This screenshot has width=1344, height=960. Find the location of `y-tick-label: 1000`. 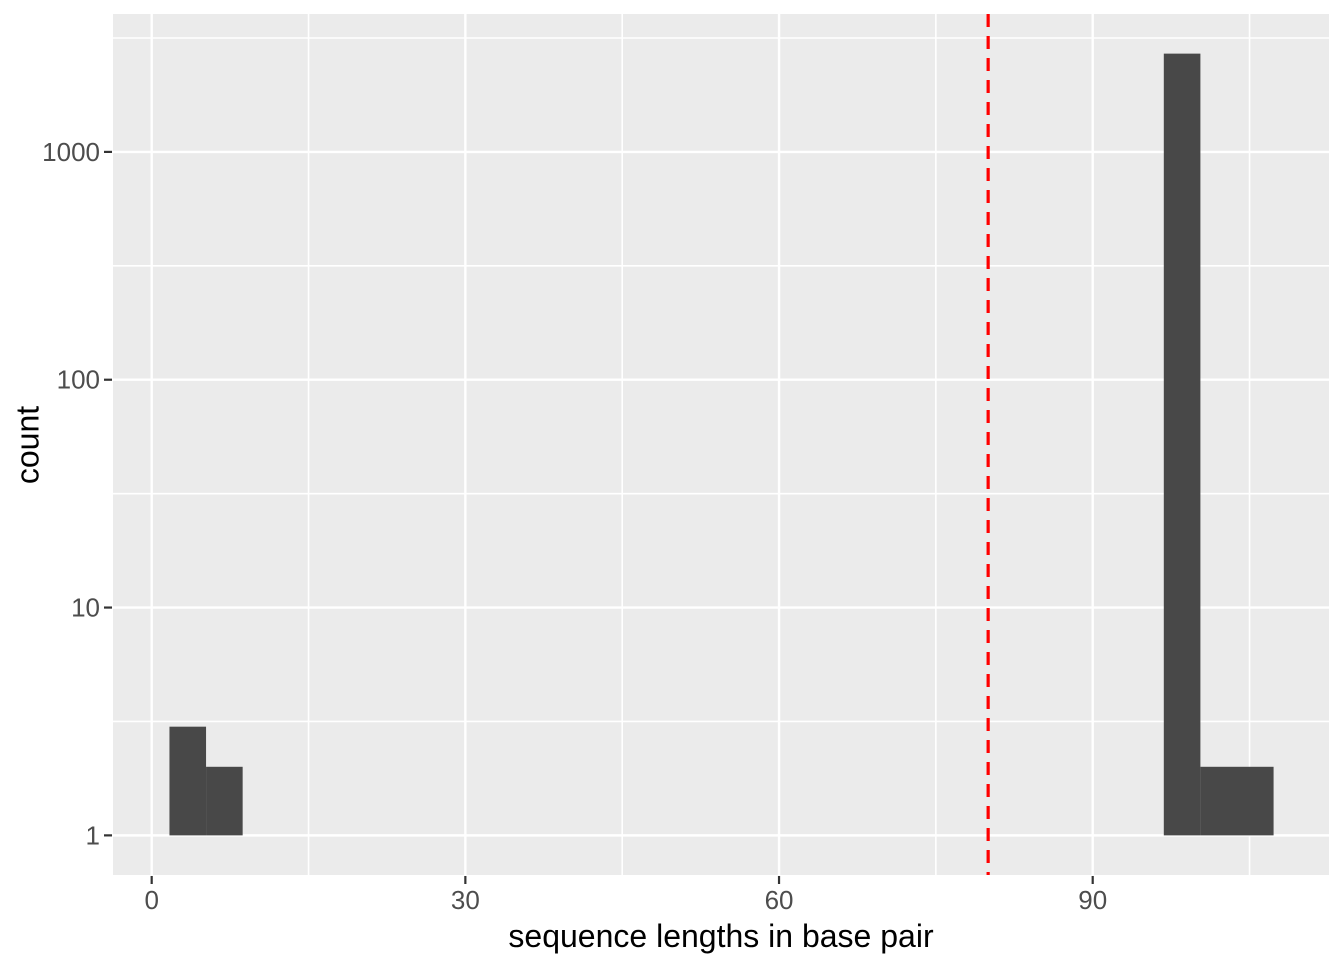

y-tick-label: 1000 is located at coordinates (71, 152).